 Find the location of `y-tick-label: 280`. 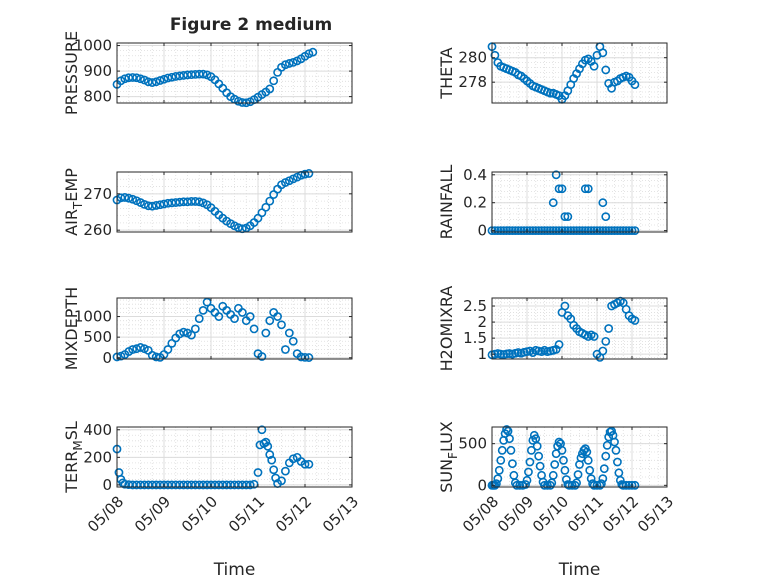

y-tick-label: 280 is located at coordinates (472, 58).